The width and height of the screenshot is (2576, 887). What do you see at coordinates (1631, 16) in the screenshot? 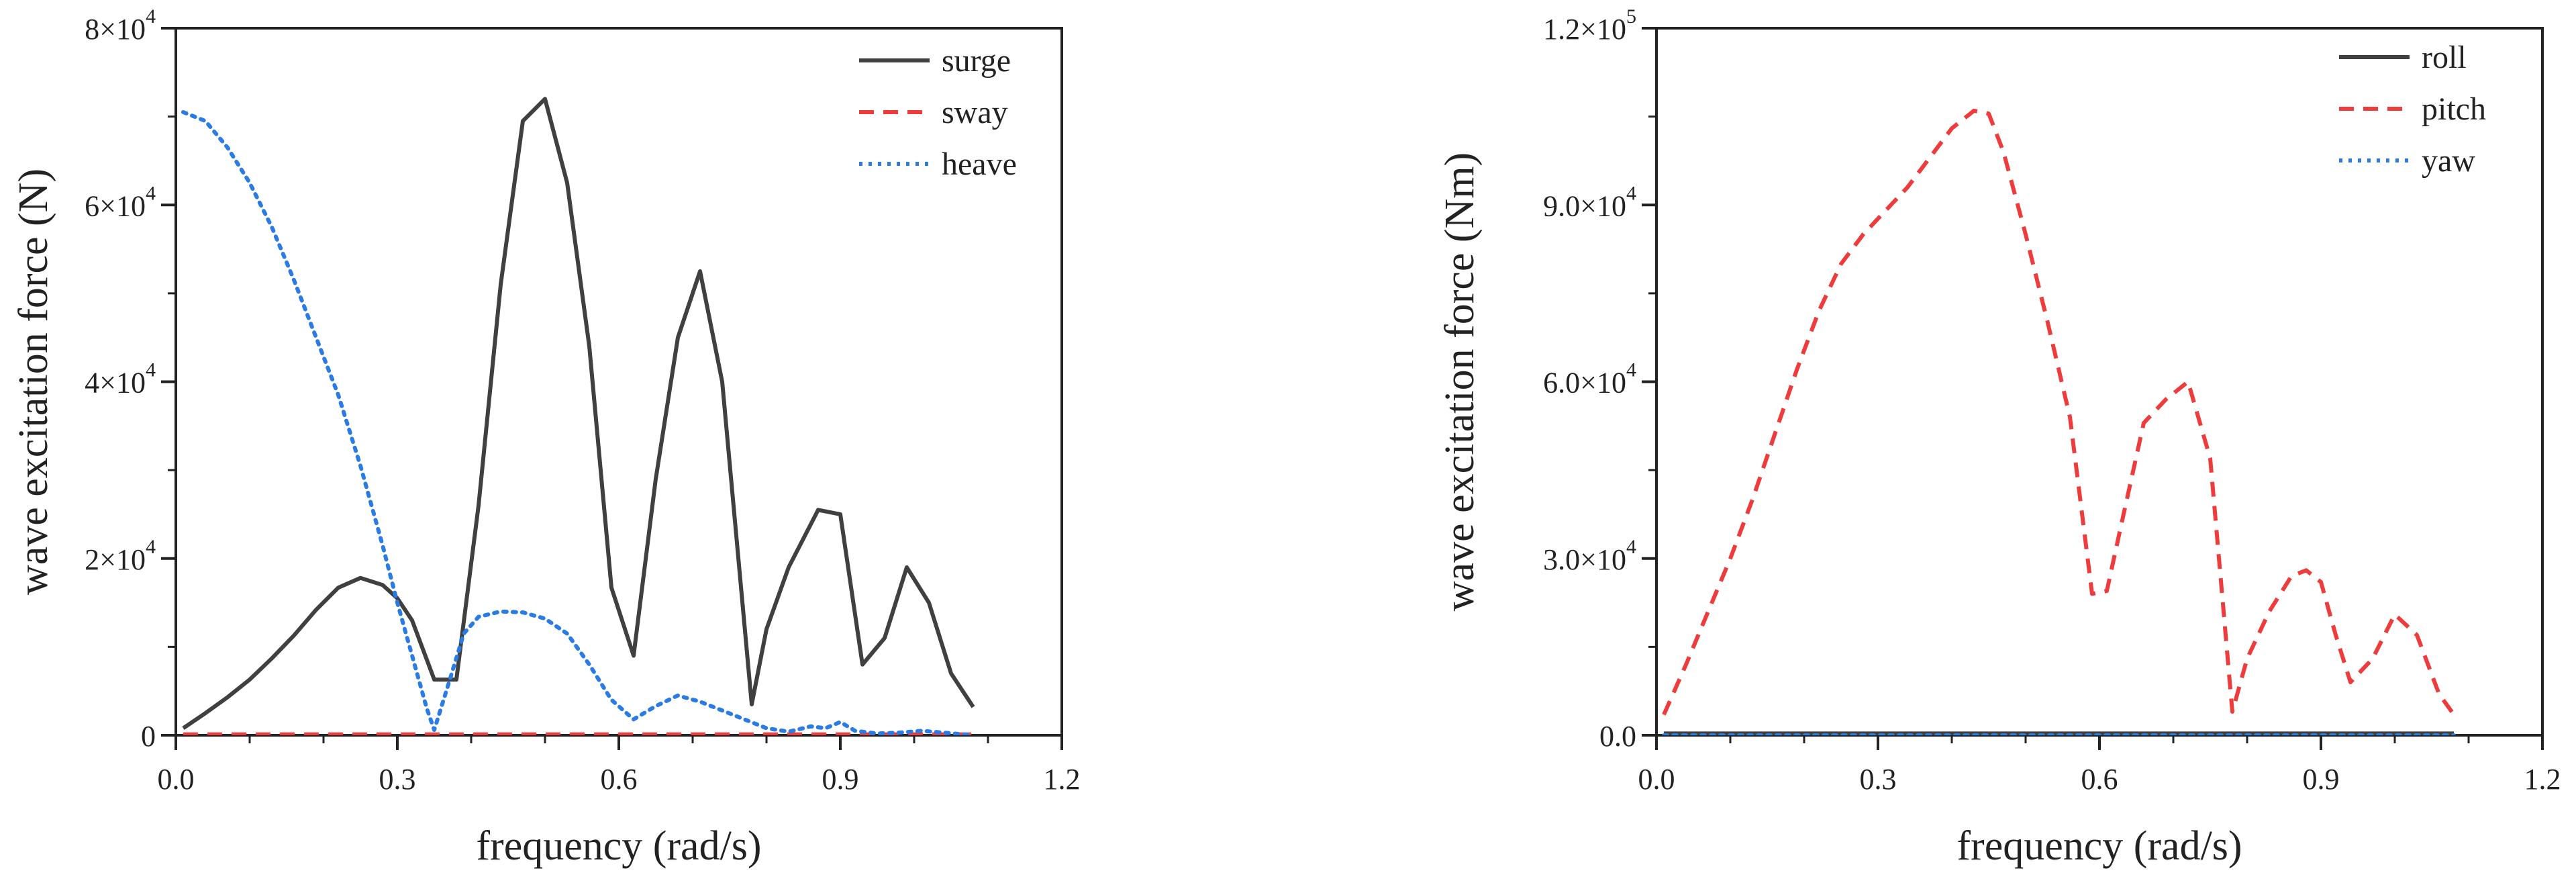
I see `y-tick-exponent: 5` at bounding box center [1631, 16].